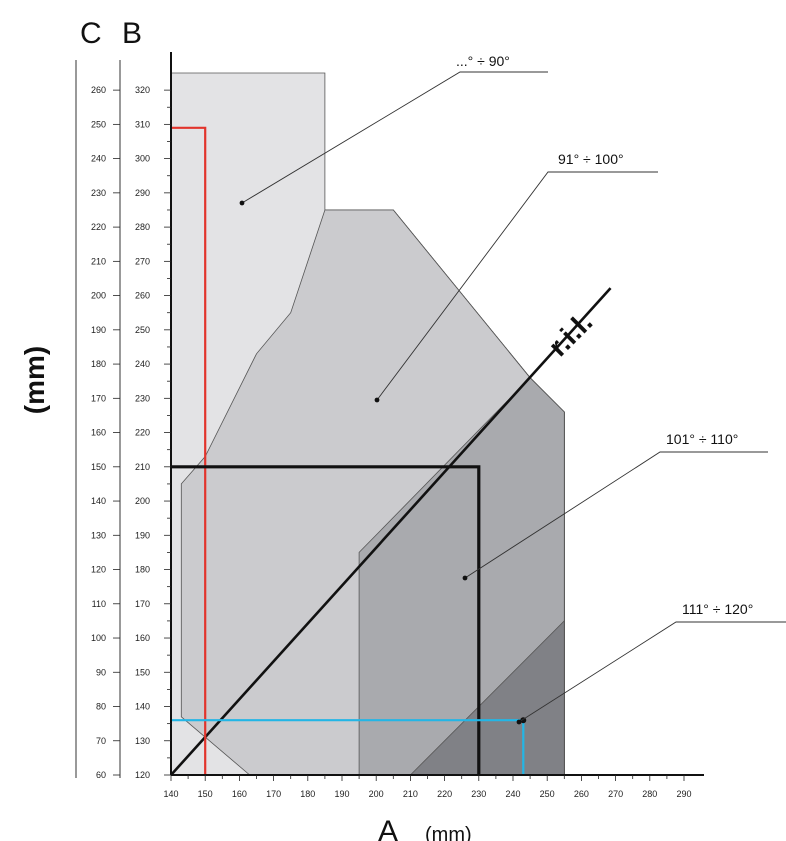 This screenshot has height=841, width=786. Describe the element at coordinates (376, 794) in the screenshot. I see `x-tick-label: 200` at that location.